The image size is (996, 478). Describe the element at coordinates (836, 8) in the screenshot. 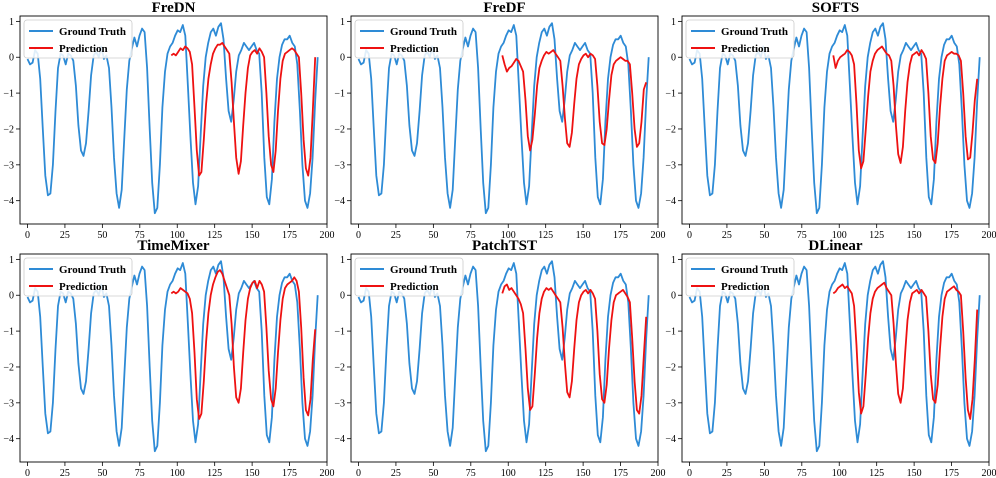

I see `panel-title: SOFTS` at that location.